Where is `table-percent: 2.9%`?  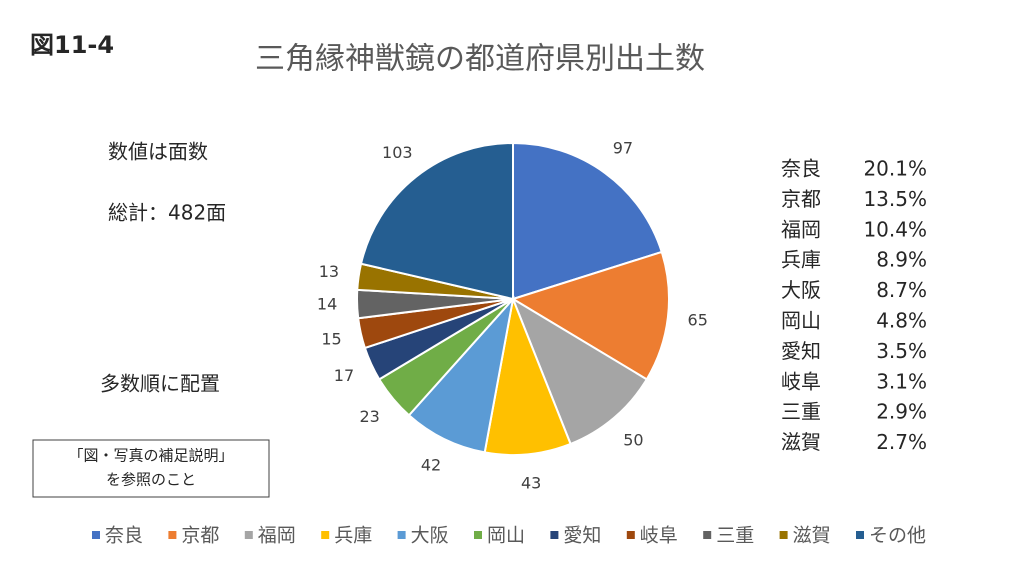
table-percent: 2.9% is located at coordinates (901, 412).